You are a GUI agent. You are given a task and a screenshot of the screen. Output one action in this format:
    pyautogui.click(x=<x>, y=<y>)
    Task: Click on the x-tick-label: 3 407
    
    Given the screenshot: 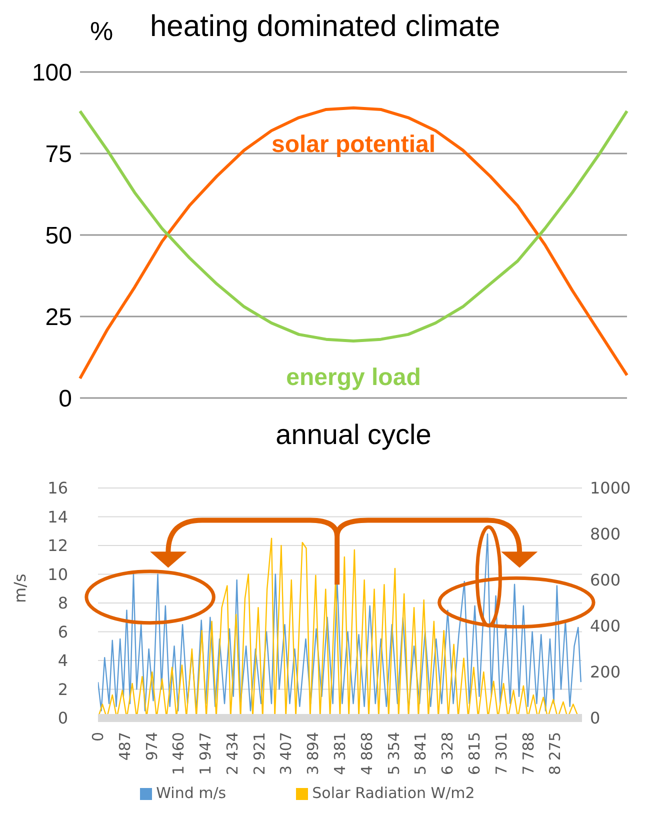 What is the action you would take?
    pyautogui.click(x=286, y=753)
    